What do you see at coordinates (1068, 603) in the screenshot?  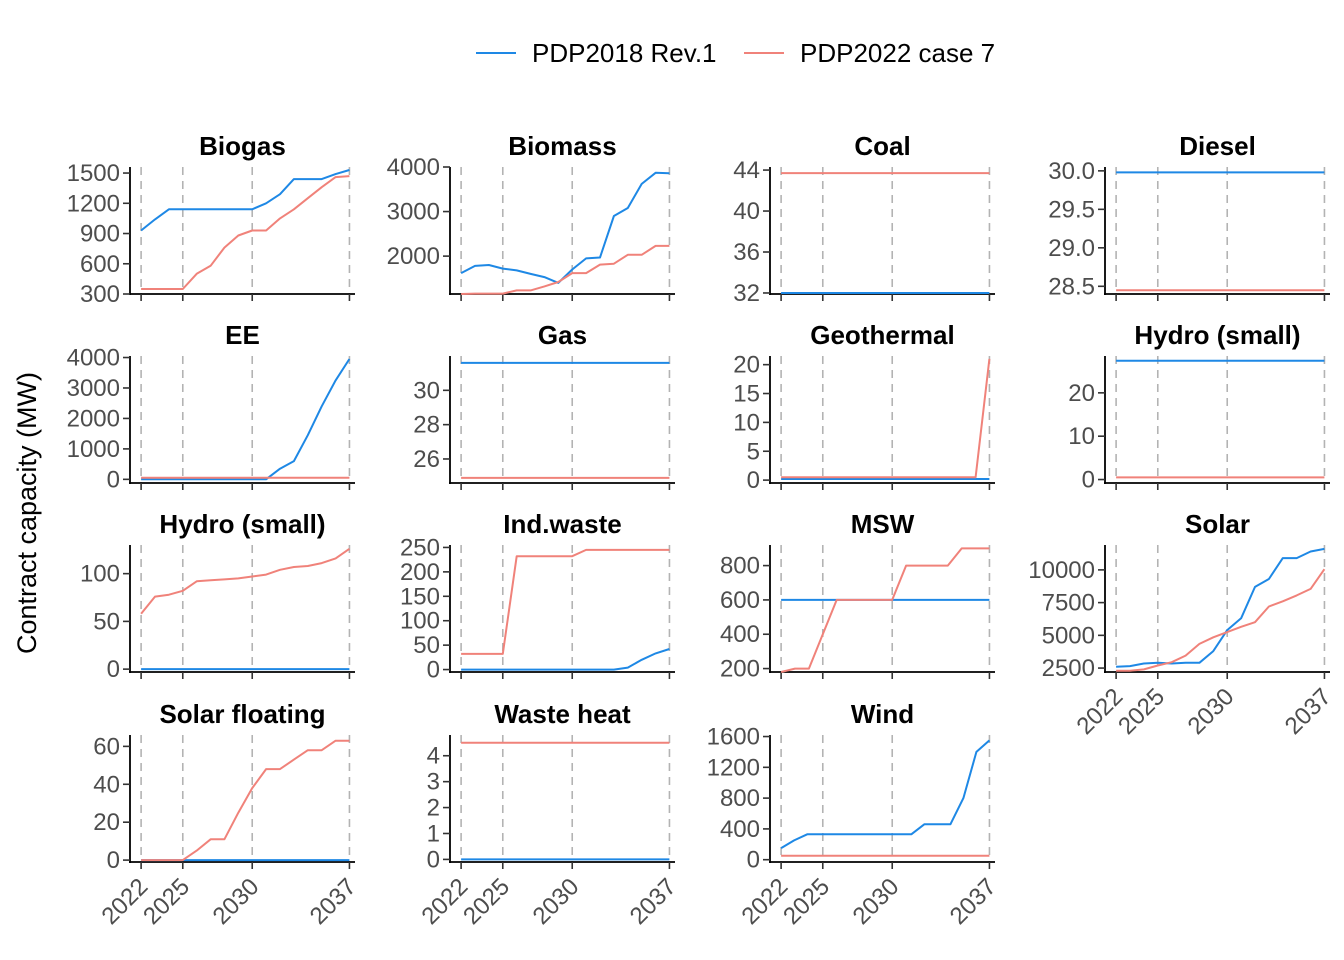 I see `y-tick-label: 7500` at bounding box center [1068, 603].